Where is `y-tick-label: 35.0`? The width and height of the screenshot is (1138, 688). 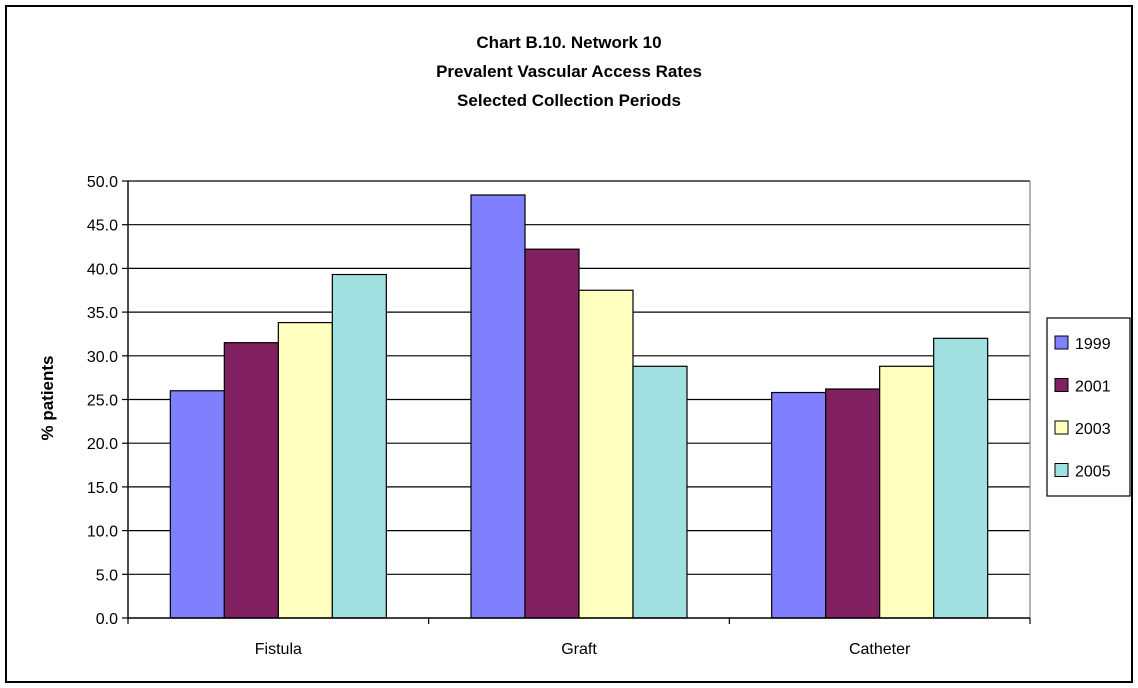
y-tick-label: 35.0 is located at coordinates (102, 313).